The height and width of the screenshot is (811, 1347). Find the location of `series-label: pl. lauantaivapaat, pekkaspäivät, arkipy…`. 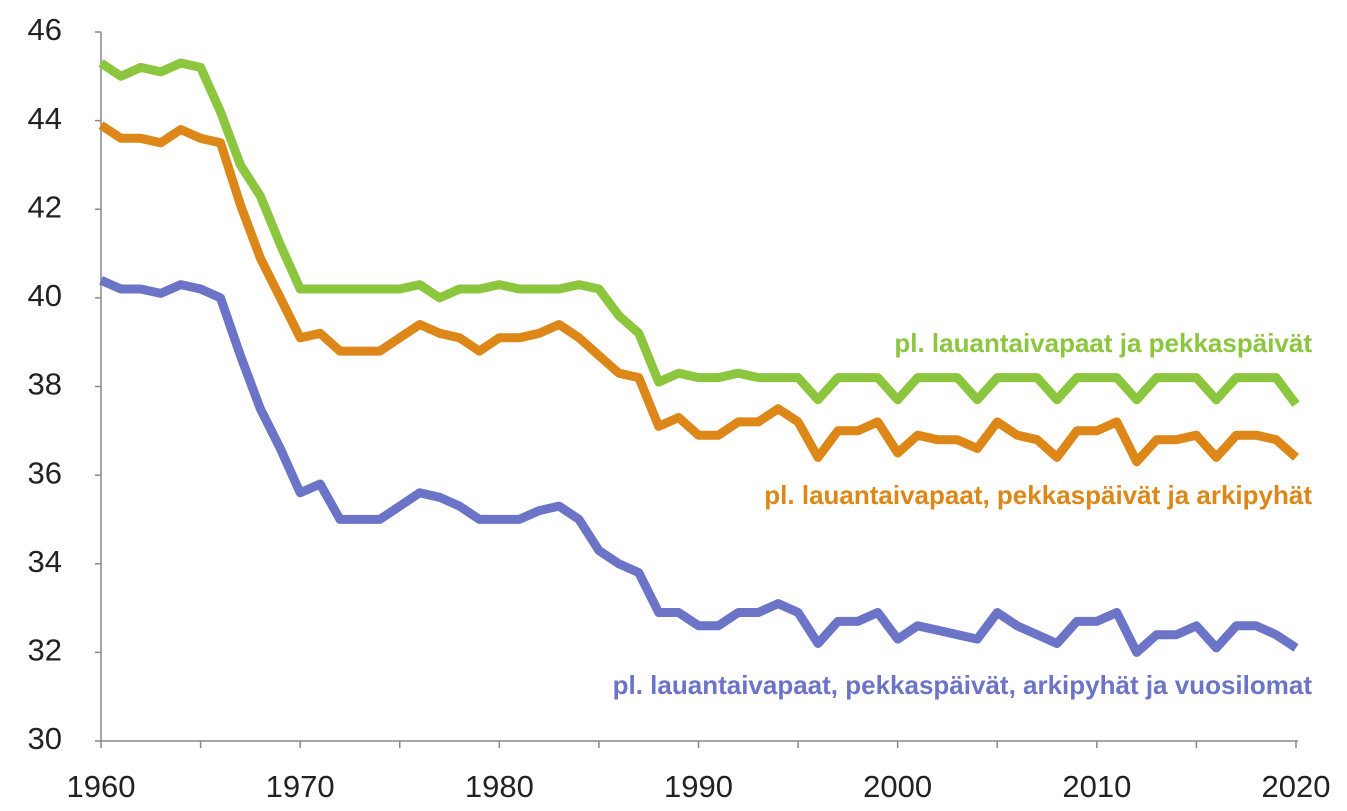

series-label: pl. lauantaivapaat, pekkaspäivät, arkipy… is located at coordinates (963, 685).